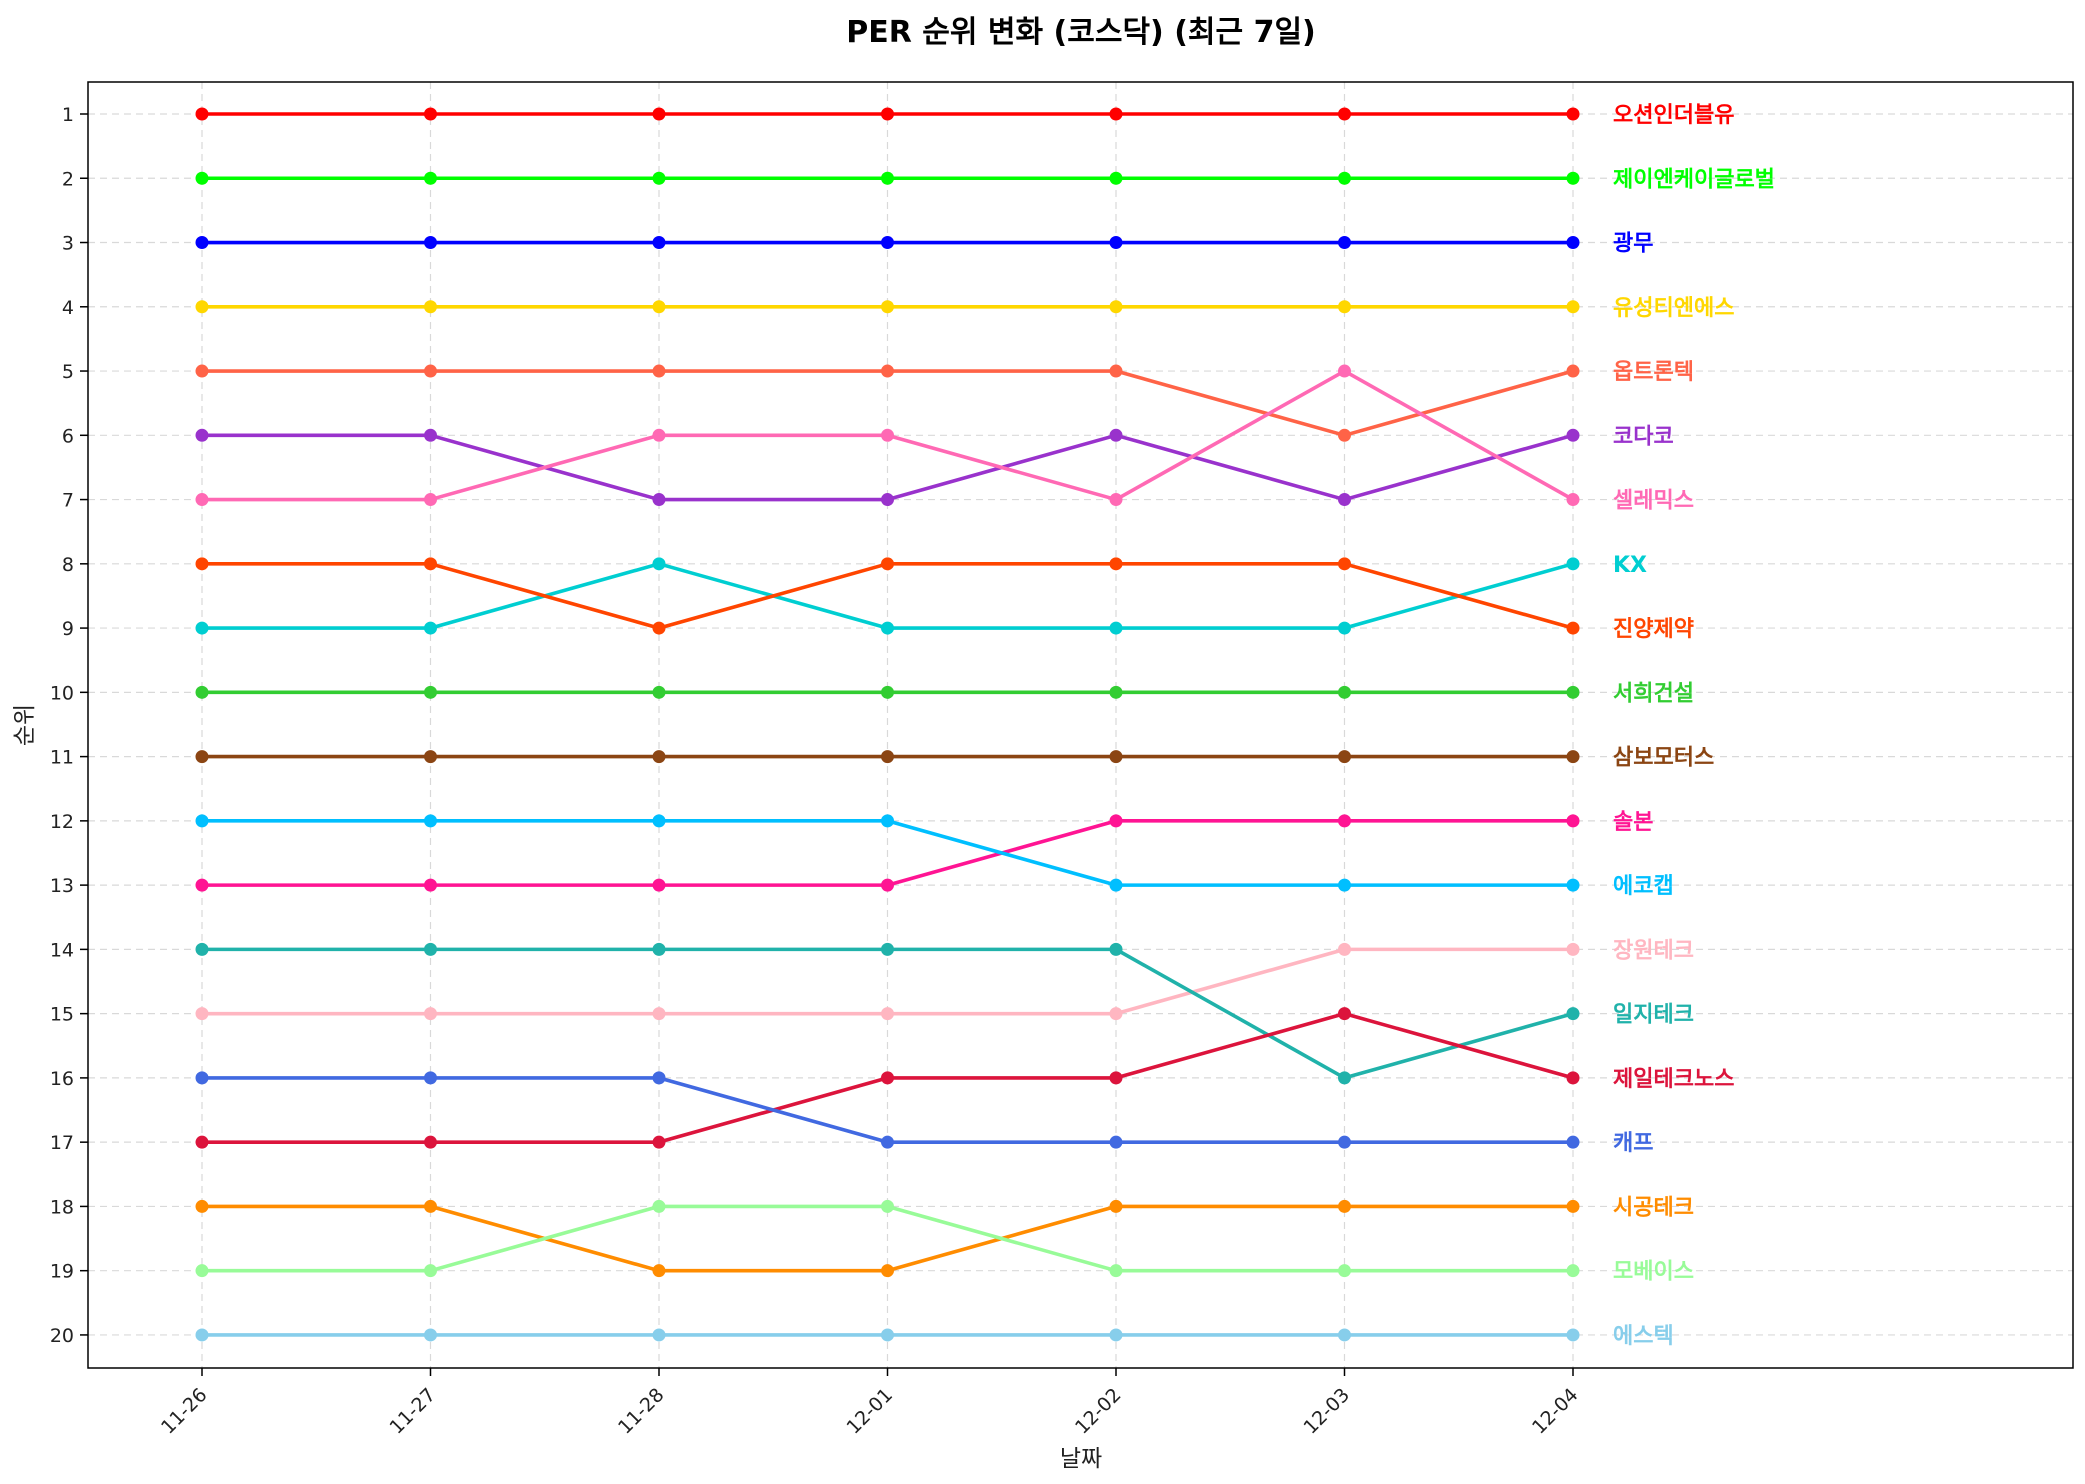 The height and width of the screenshot is (1484, 2085). Describe the element at coordinates (1653, 693) in the screenshot. I see `series-end-label: 서희건설` at that location.